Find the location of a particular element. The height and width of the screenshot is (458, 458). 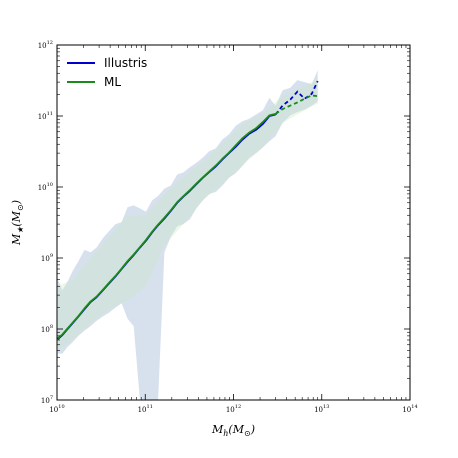

y-tick-label-2-base: 10 is located at coordinates (45, 259).